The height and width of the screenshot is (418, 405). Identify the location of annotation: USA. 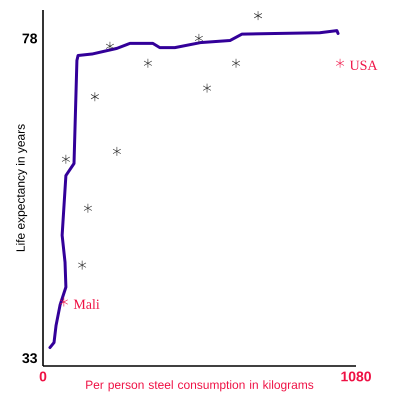
(364, 65).